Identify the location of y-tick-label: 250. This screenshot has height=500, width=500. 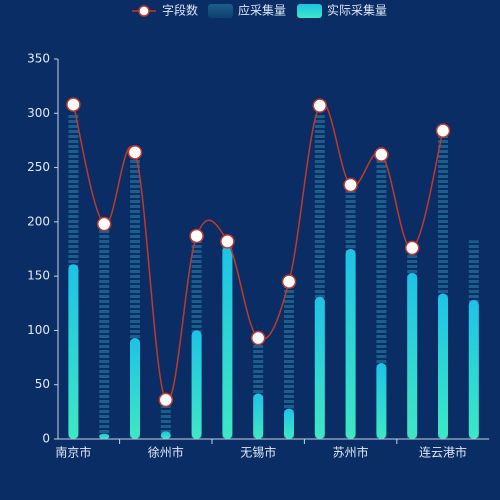
(38, 167).